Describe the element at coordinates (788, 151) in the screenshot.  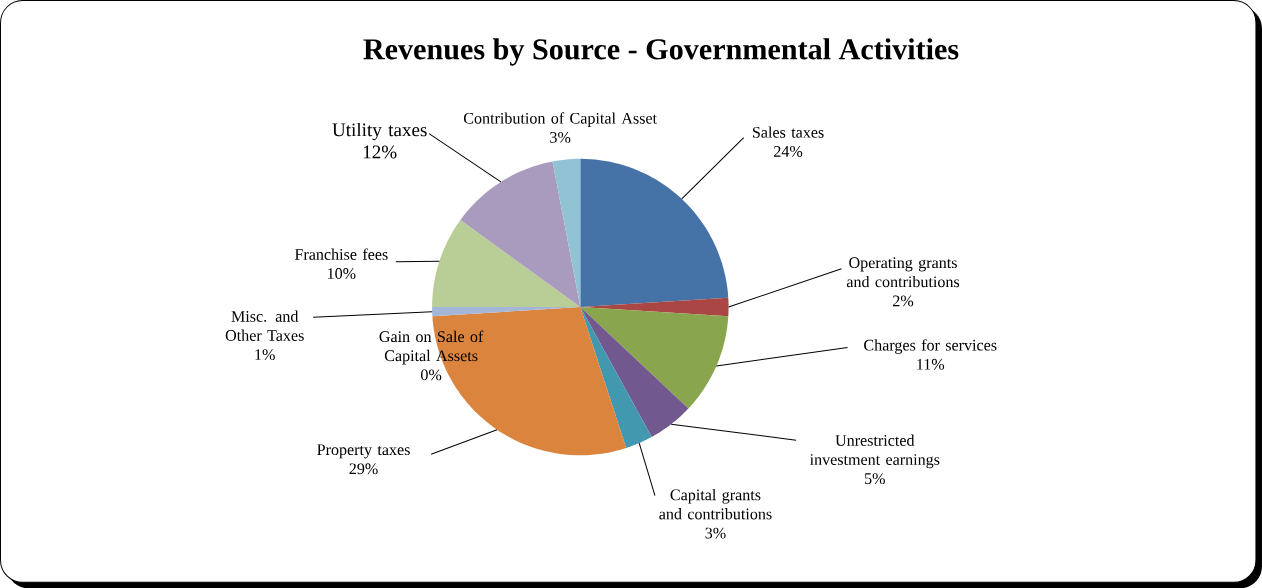
I see `data-label: 24%` at that location.